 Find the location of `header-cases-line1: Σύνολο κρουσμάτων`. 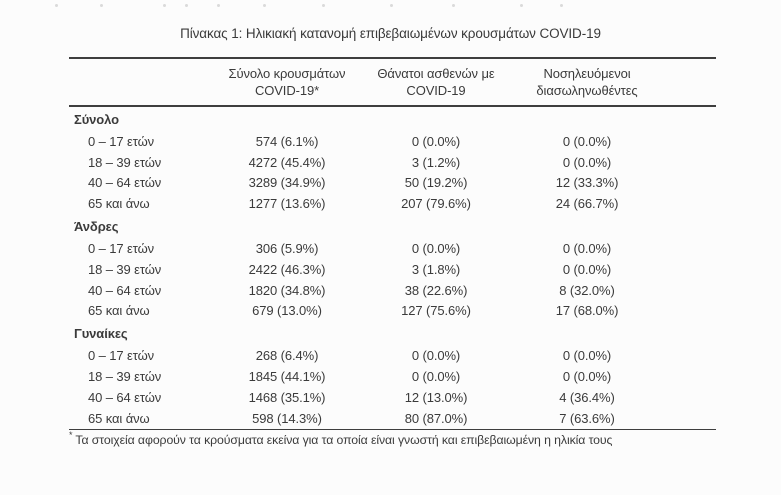

header-cases-line1: Σύνολο κρουσμάτων is located at coordinates (287, 73).